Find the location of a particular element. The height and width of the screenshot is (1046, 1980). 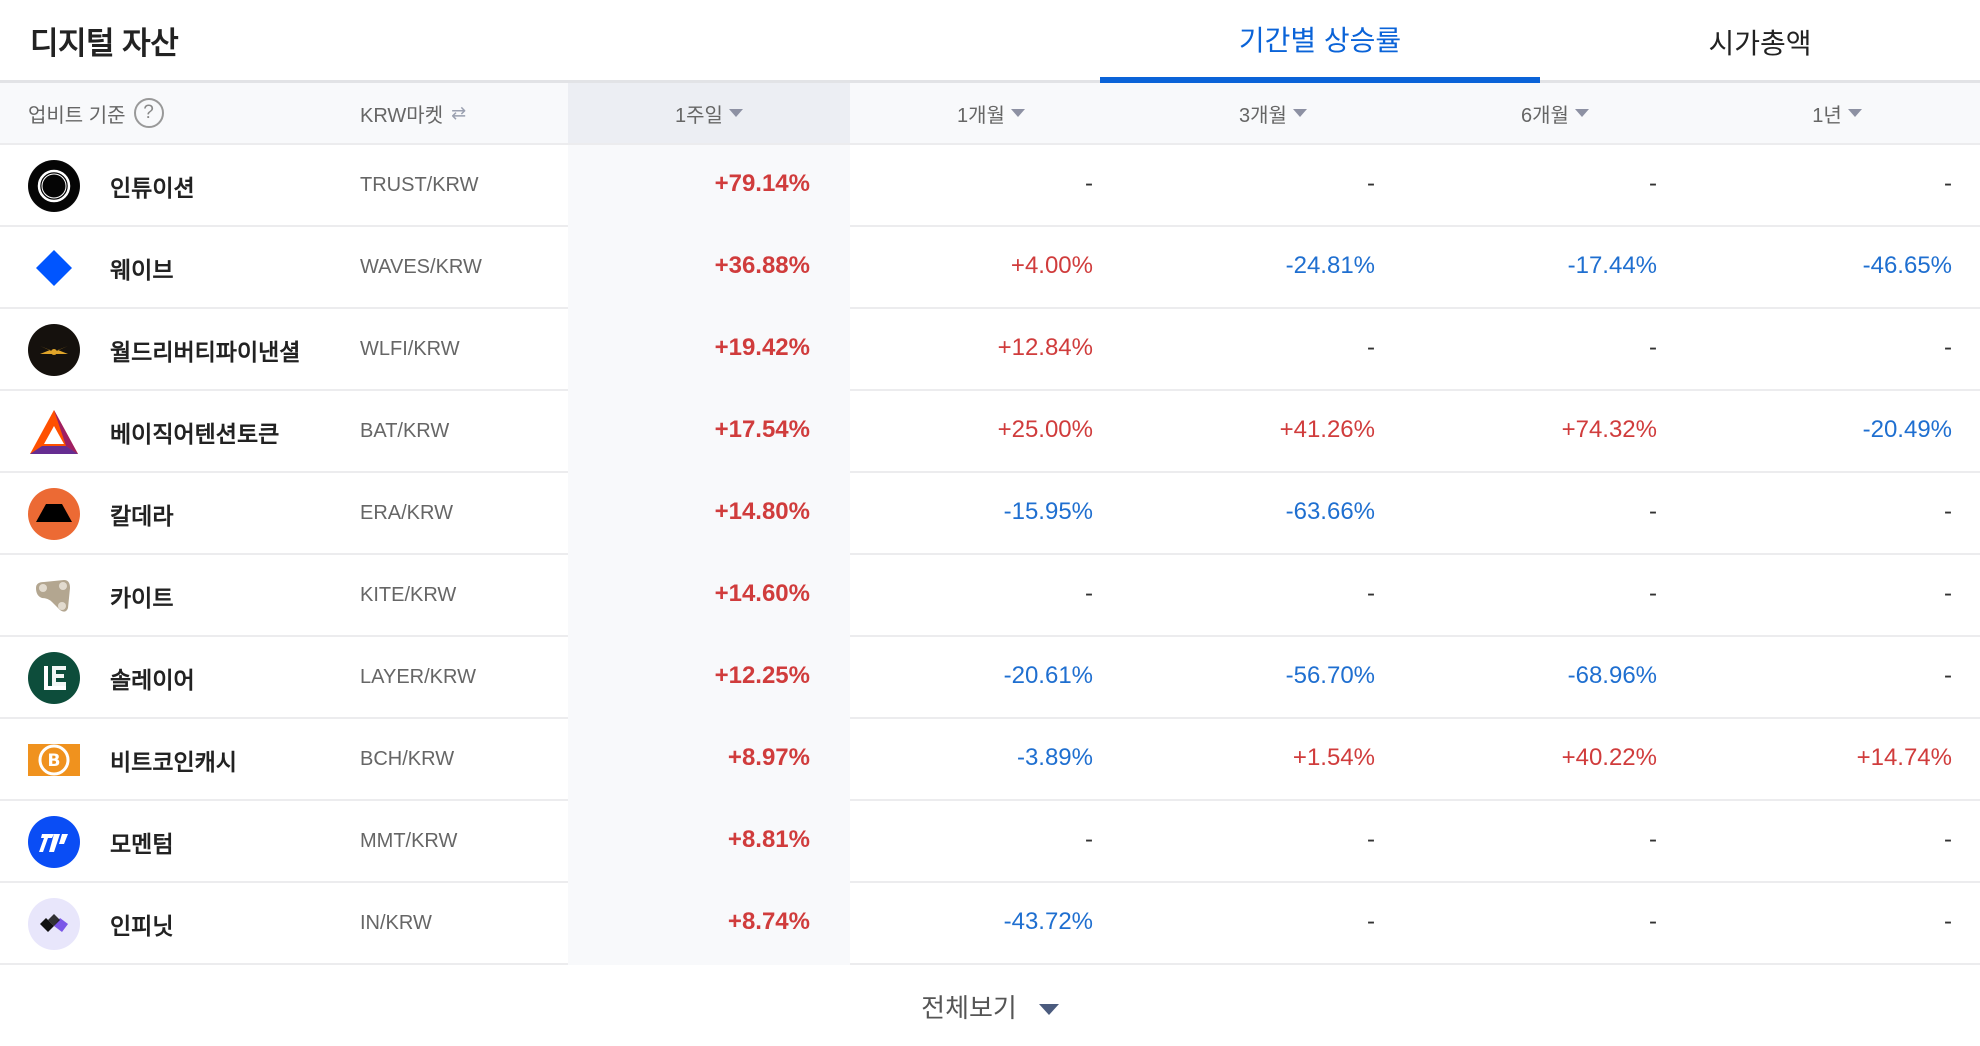

market-label: KRW마켓 is located at coordinates (402, 115).